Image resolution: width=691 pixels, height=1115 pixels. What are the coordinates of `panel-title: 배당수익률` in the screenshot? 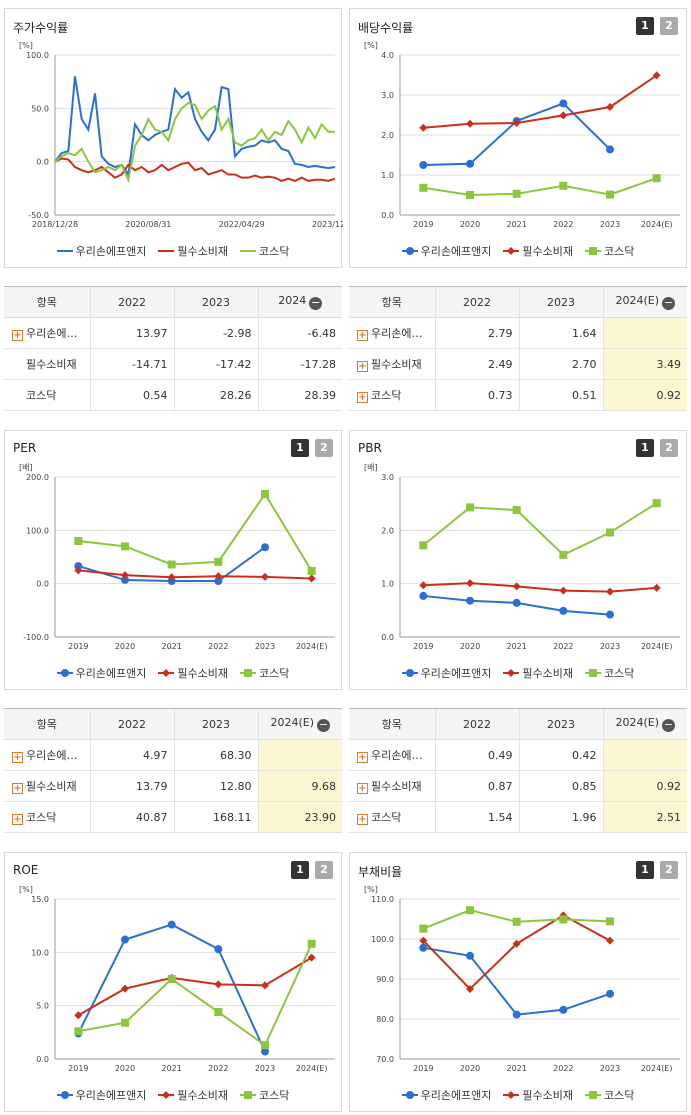 It's located at (386, 28).